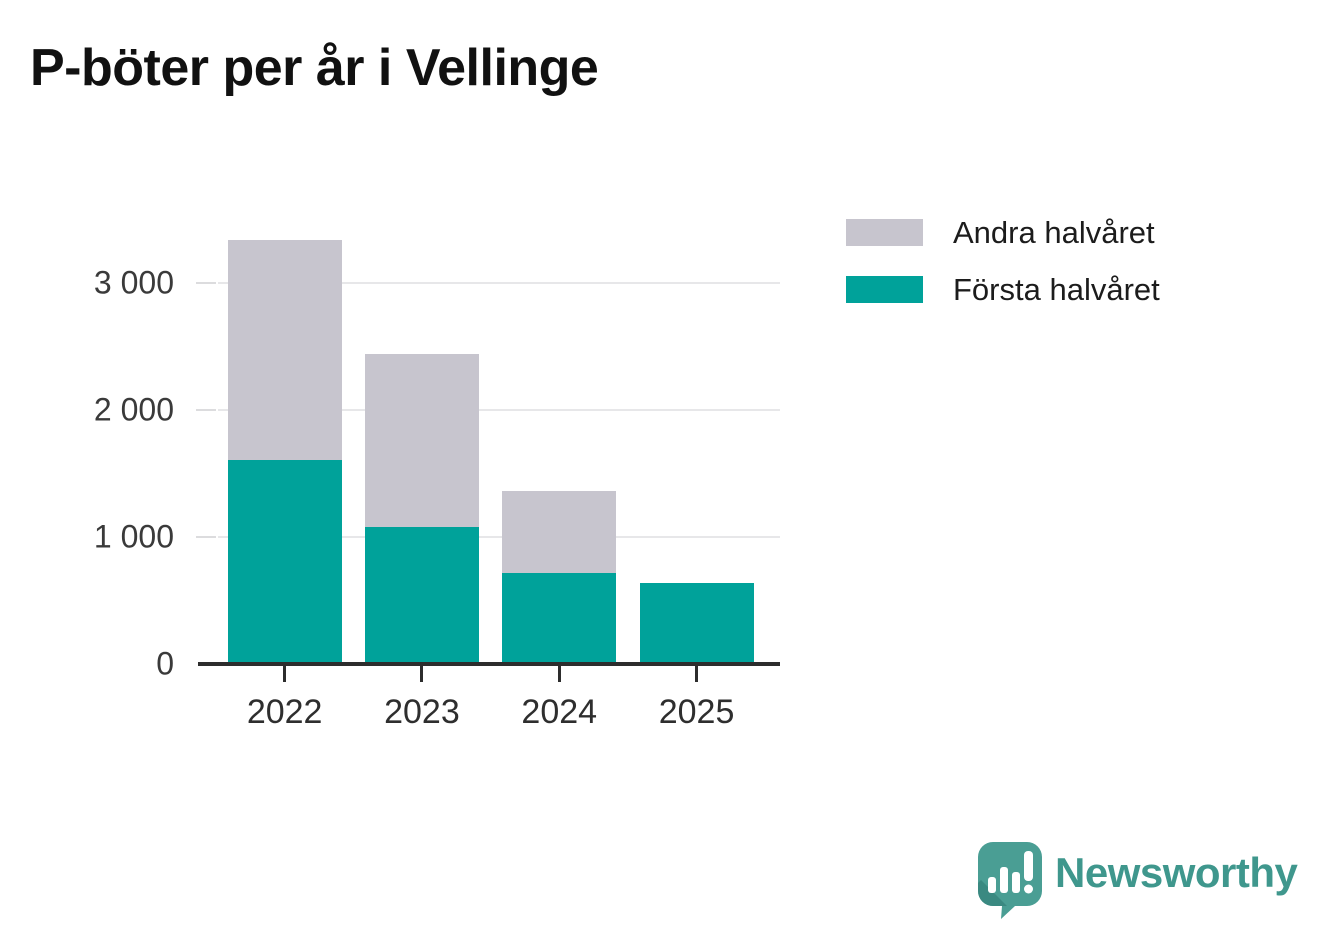  What do you see at coordinates (1028, 889) in the screenshot?
I see `logo-exclamation-dot` at bounding box center [1028, 889].